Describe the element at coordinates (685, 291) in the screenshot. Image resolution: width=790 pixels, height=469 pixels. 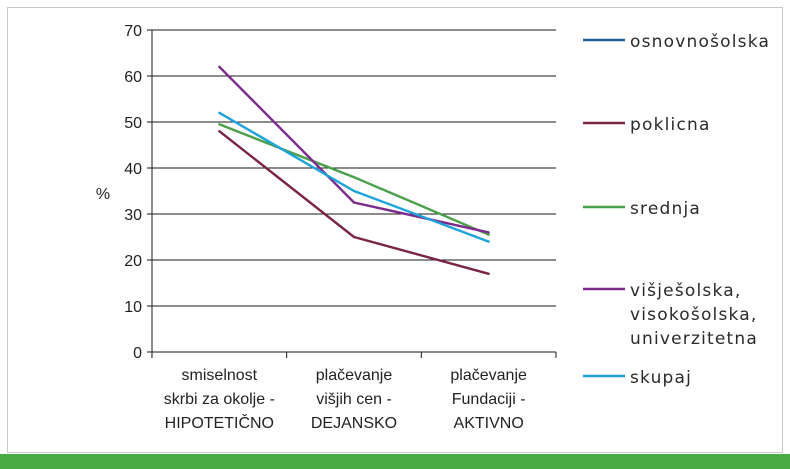
I see `legend-label: višješolska,` at that location.